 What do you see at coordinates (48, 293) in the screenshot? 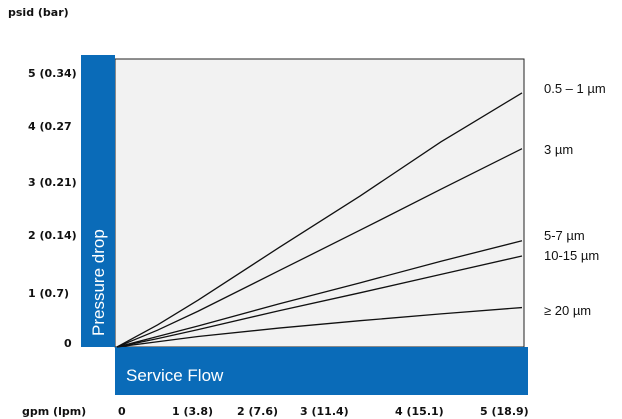
I see `y-tick-label: 1 (0.7)` at bounding box center [48, 293].